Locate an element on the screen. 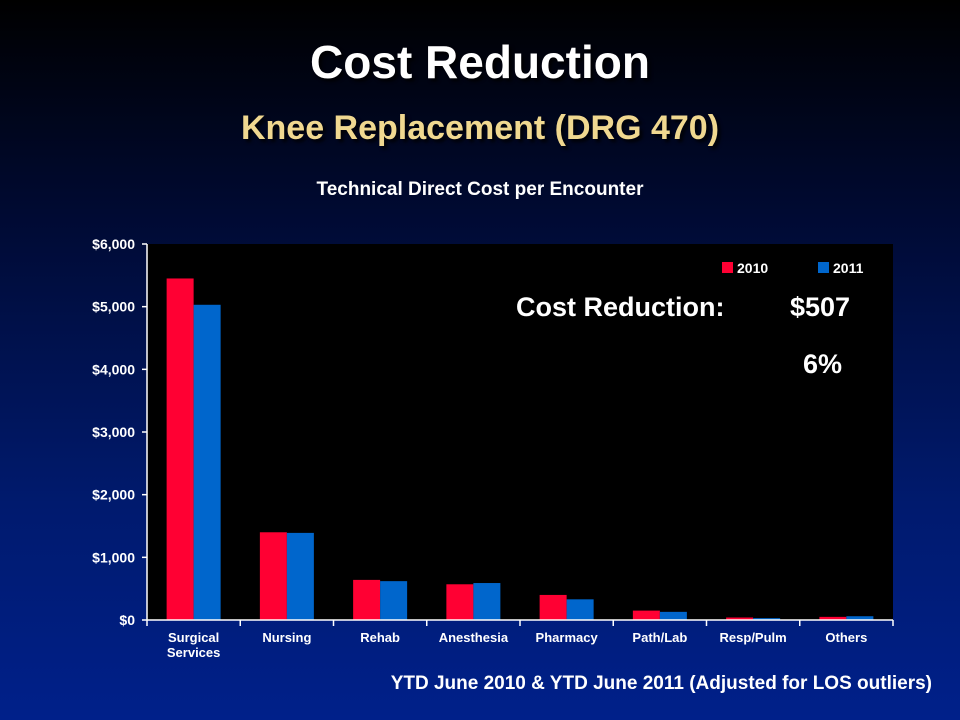  legend-label-2010: 2010 is located at coordinates (752, 268).